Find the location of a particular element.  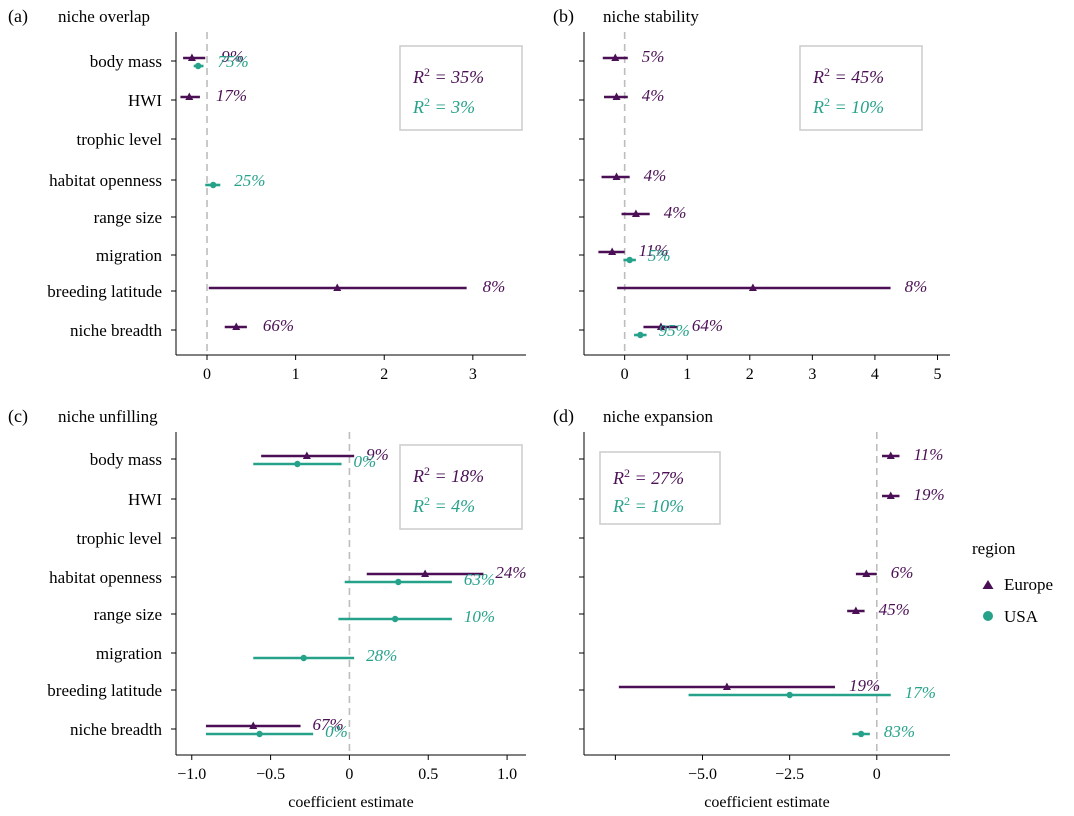

x-tick-label: 1 is located at coordinates (687, 374).